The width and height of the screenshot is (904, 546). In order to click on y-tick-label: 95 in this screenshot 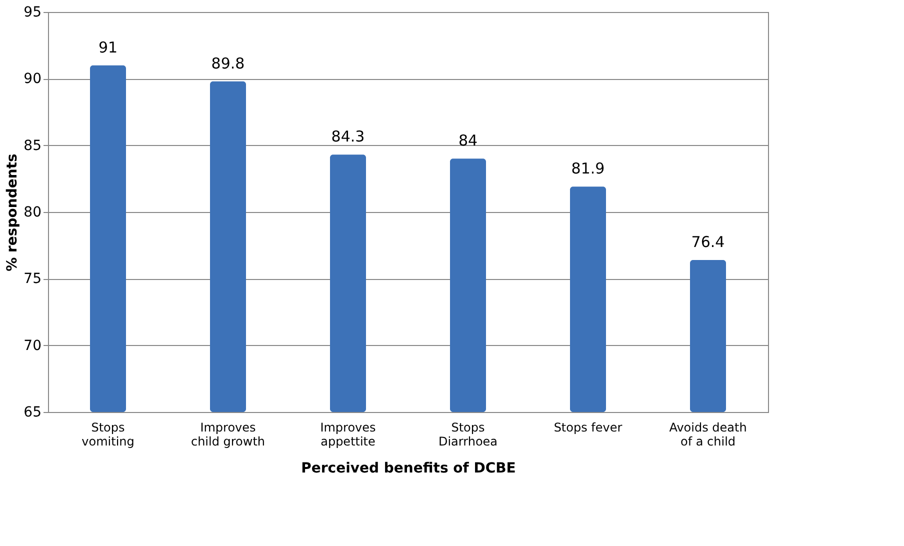, I will do `click(33, 12)`.